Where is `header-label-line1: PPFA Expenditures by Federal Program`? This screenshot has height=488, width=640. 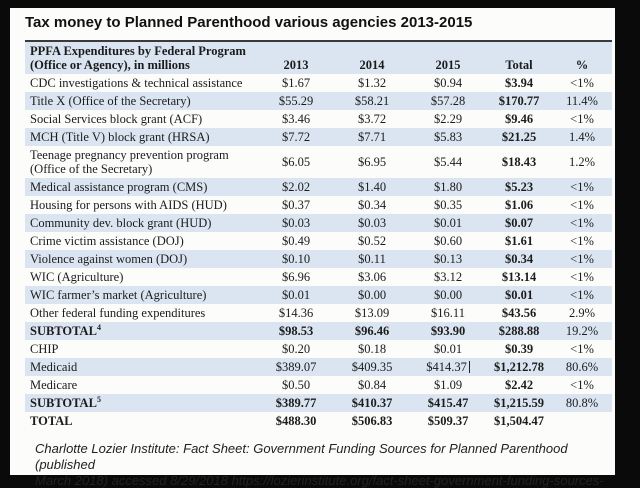 header-label-line1: PPFA Expenditures by Federal Program is located at coordinates (138, 51).